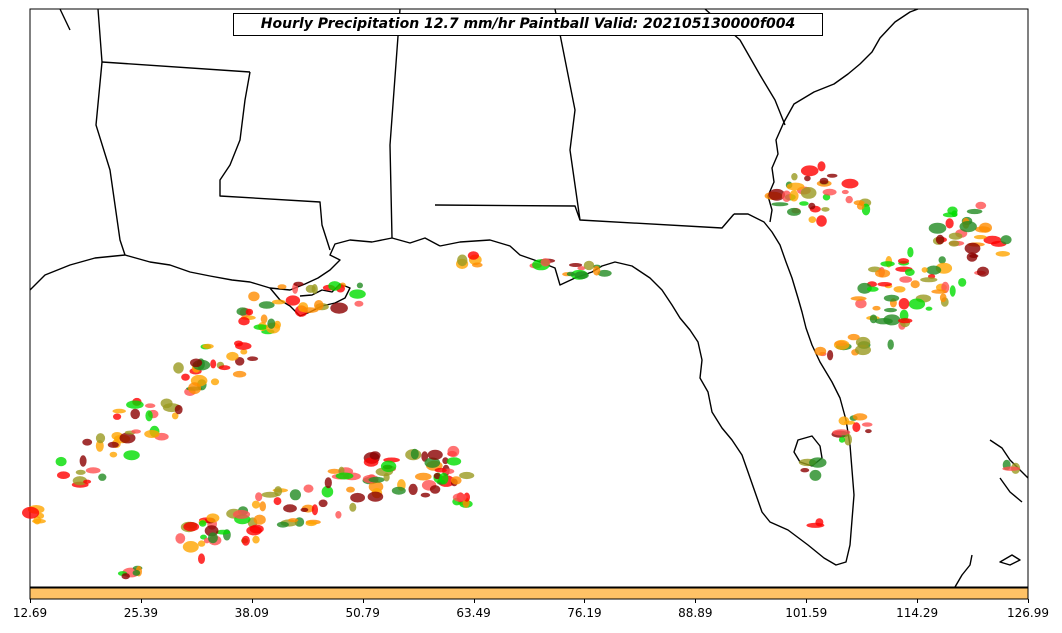  Describe the element at coordinates (275, 161) in the screenshot. I see `border-la-ms` at that location.